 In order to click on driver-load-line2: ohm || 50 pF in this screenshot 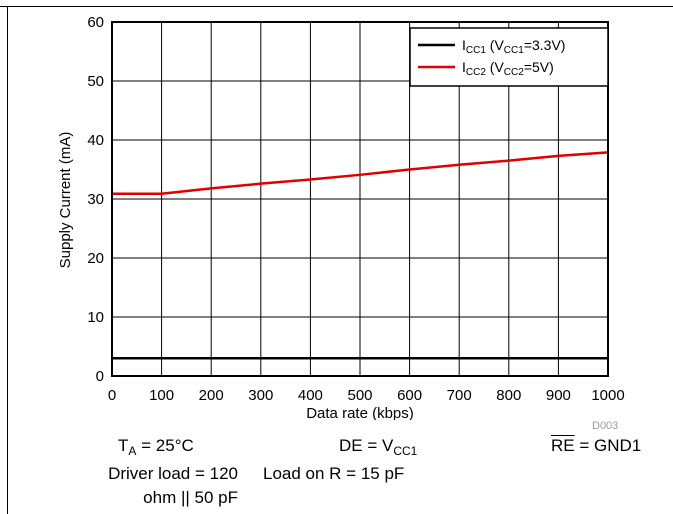, I will do `click(190, 497)`.